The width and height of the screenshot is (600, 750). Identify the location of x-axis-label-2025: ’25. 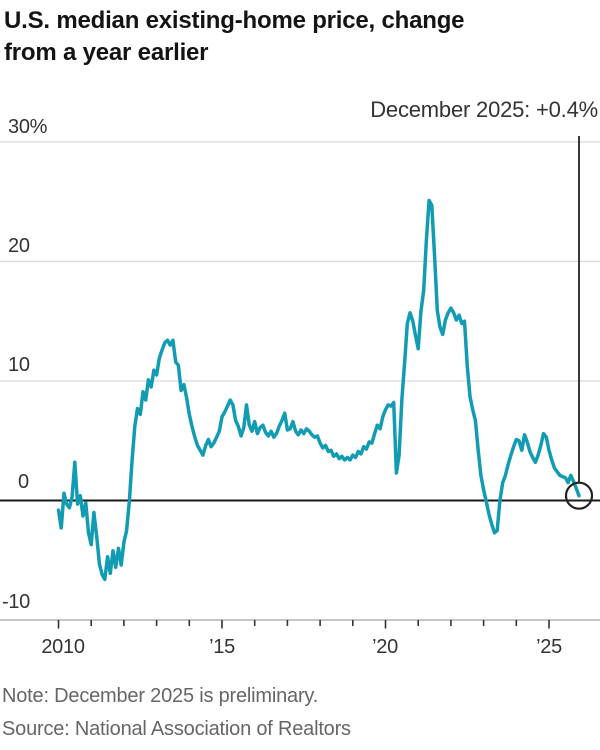
(549, 647).